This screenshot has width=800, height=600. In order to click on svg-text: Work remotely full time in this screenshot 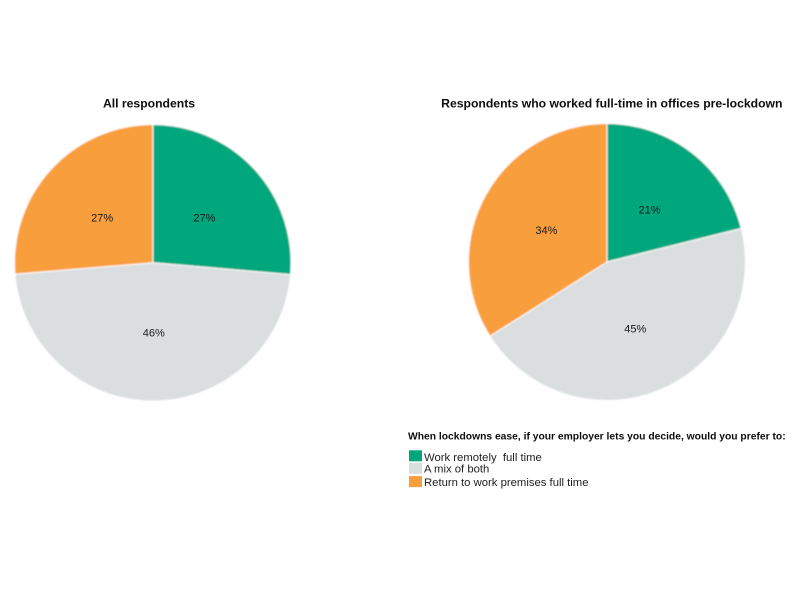, I will do `click(483, 458)`.